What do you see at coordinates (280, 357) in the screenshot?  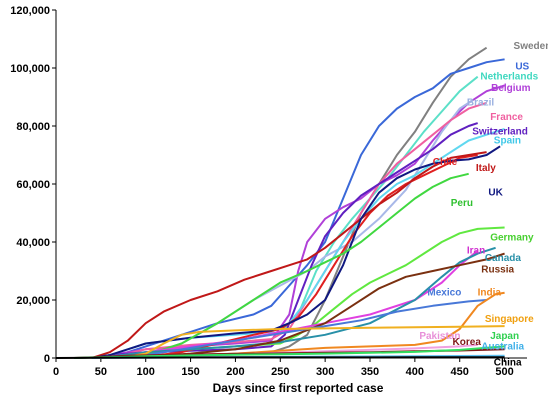 I see `series-line-china` at bounding box center [280, 357].